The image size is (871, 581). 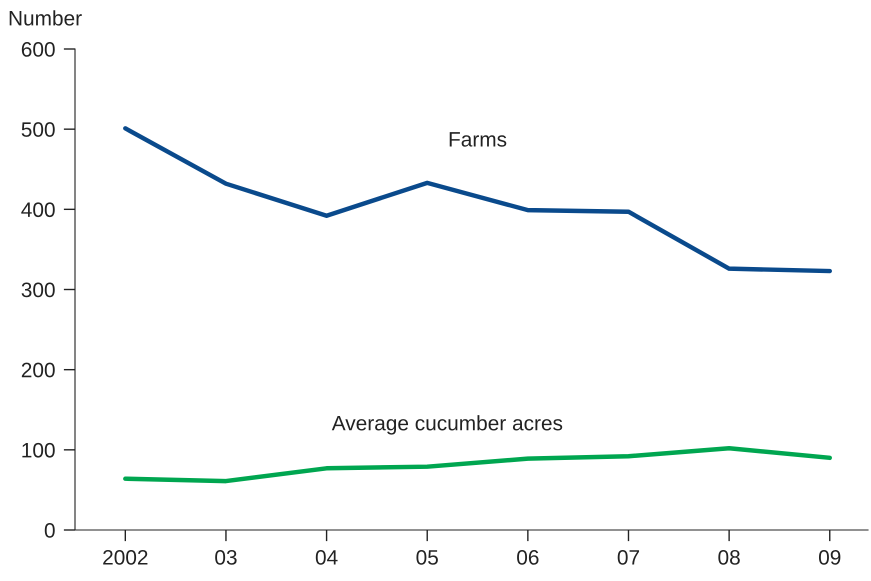 I want to click on x-tick-label: 08, so click(x=729, y=557).